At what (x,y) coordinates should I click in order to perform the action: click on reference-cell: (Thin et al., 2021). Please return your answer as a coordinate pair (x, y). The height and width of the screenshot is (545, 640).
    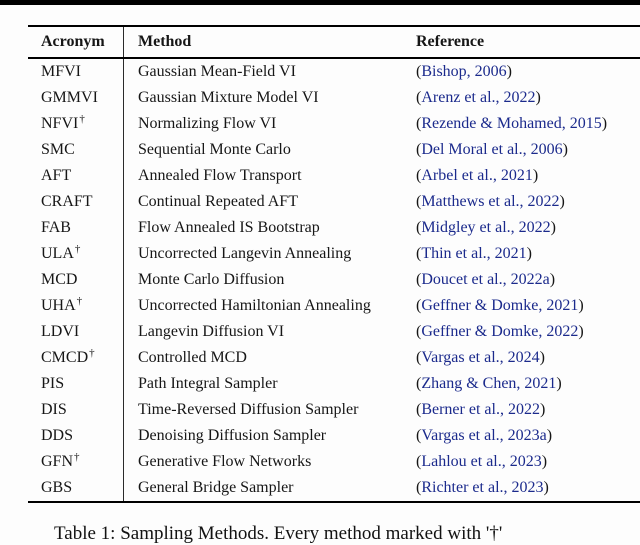
    Looking at the image, I should click on (528, 254).